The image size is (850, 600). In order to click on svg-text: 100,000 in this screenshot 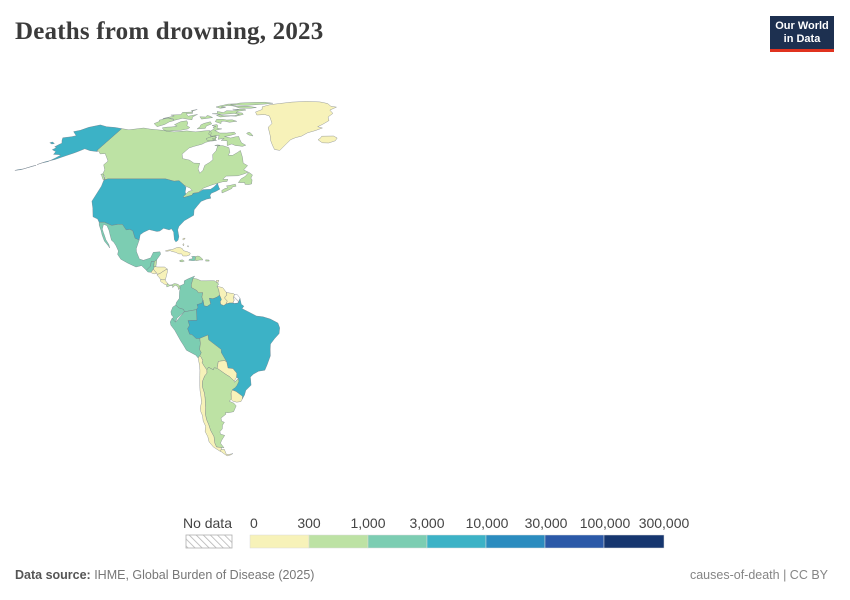, I will do `click(605, 523)`.